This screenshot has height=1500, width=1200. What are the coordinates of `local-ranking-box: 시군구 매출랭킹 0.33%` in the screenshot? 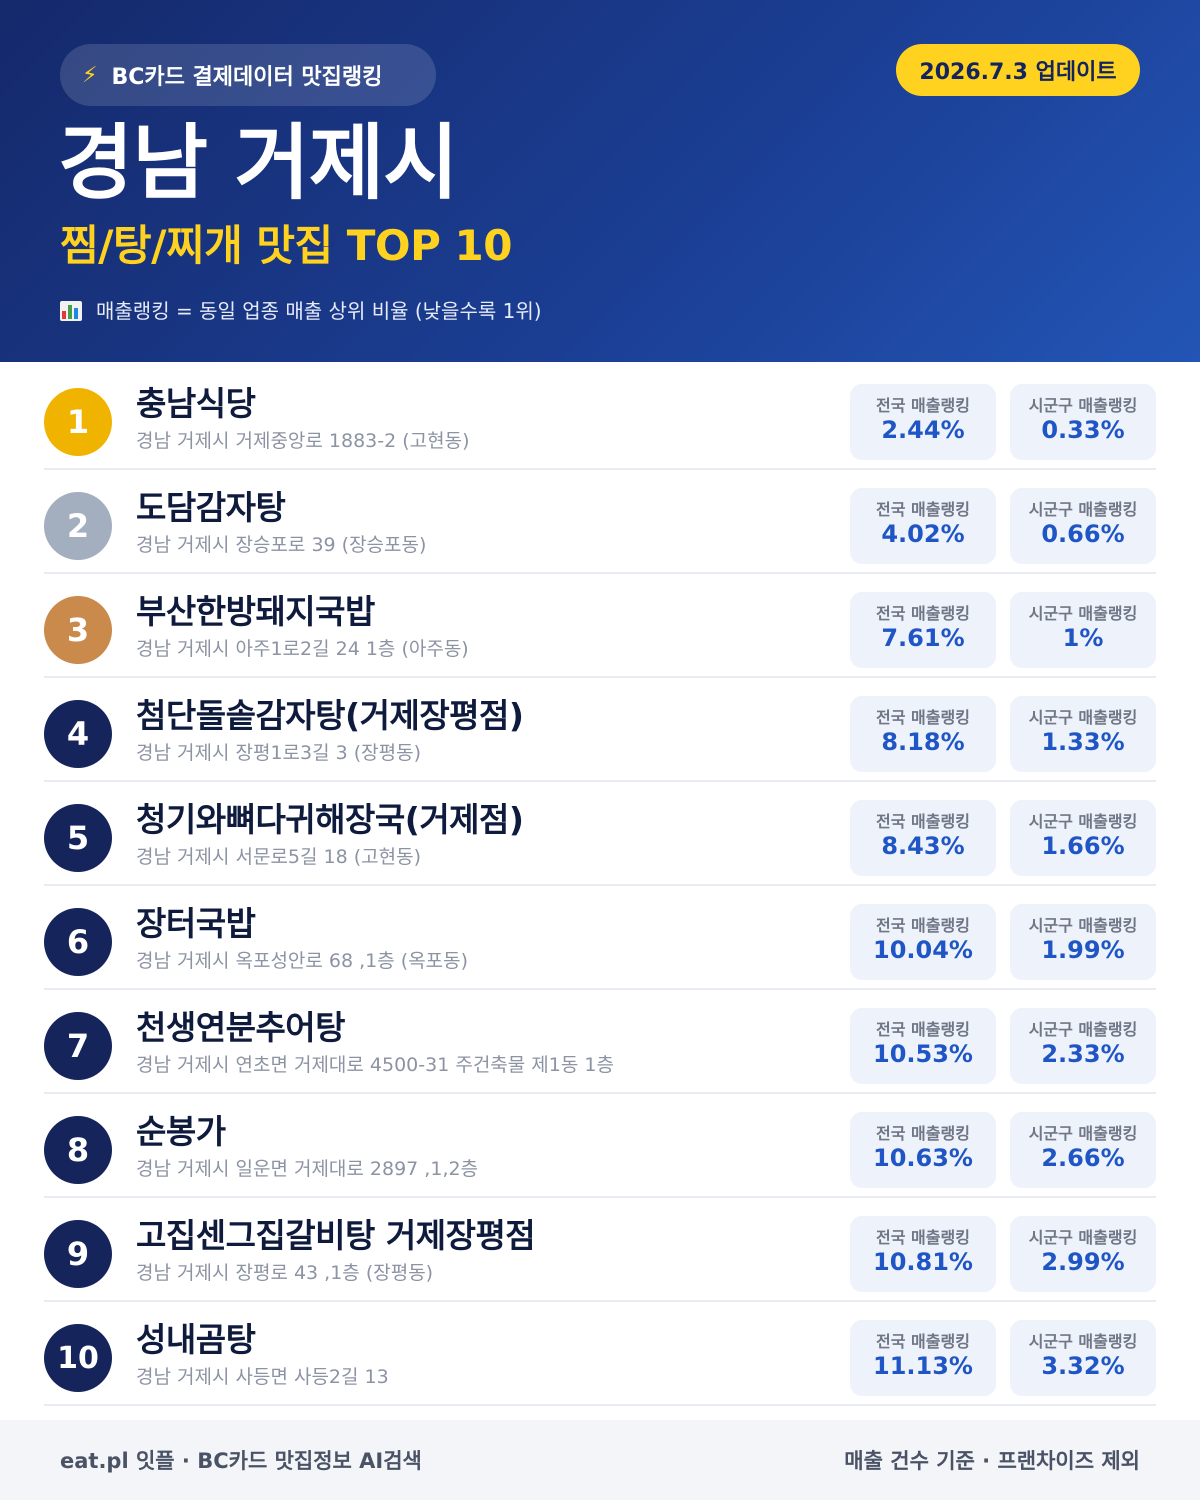 It's located at (1083, 422).